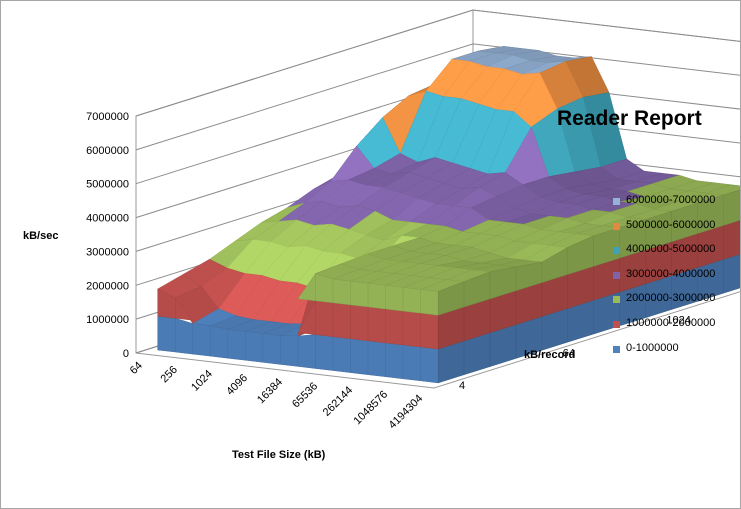 This screenshot has width=741, height=509. Describe the element at coordinates (107, 219) in the screenshot. I see `y-tick-label: 4000000` at that location.